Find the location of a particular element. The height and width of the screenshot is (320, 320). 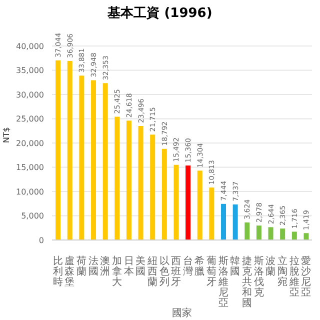

y-tick-label: 15,000 is located at coordinates (30, 167).